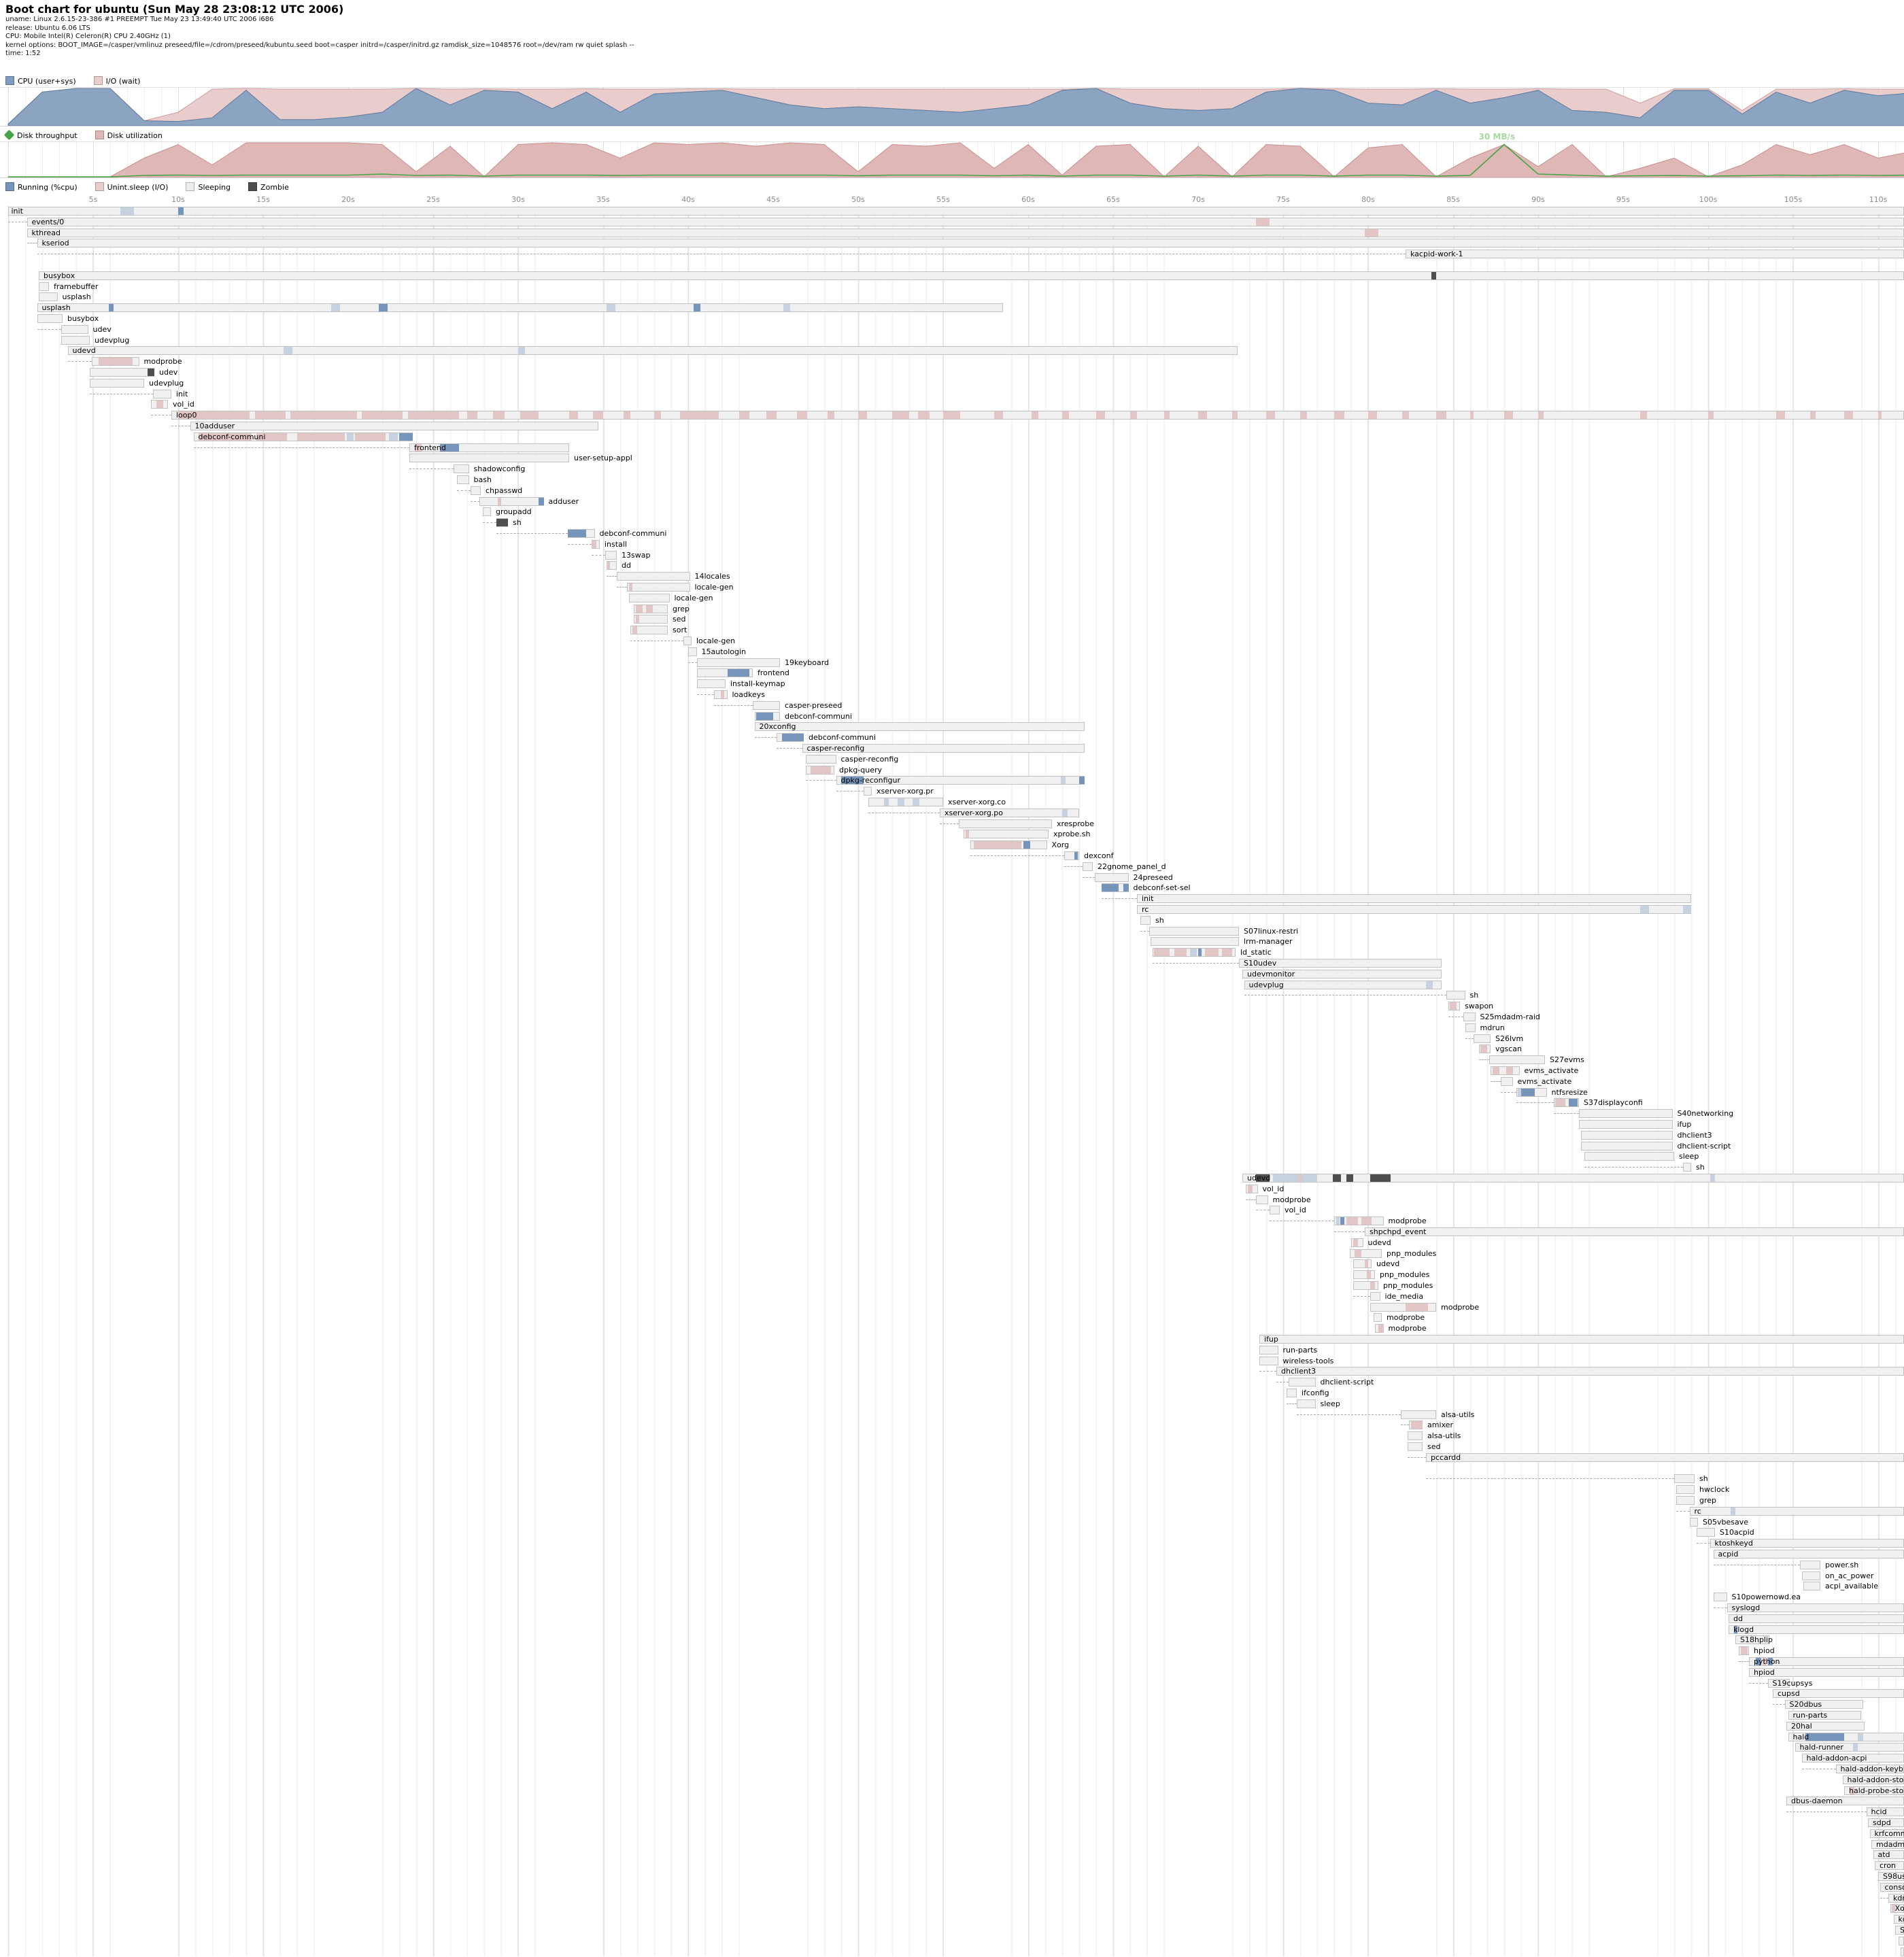 The height and width of the screenshot is (1957, 1904). I want to click on axis-tick-label: 80s, so click(1368, 199).